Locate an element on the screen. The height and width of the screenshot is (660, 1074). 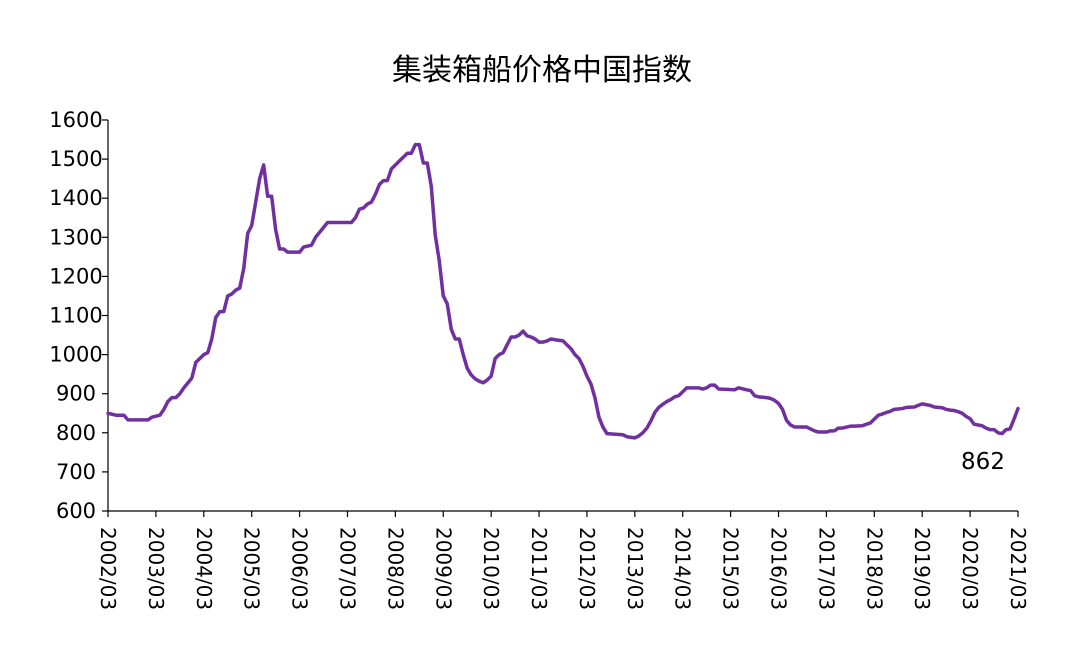
x-tick-label: 2014/03 is located at coordinates (683, 568).